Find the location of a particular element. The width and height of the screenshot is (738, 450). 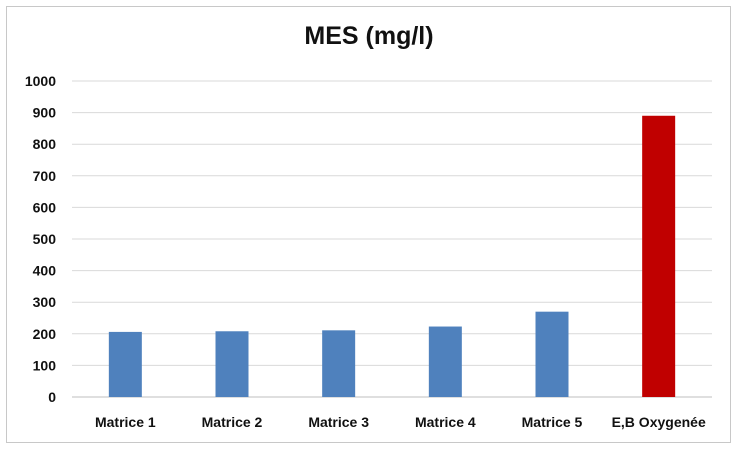

y-tick-label: 600 is located at coordinates (45, 207).